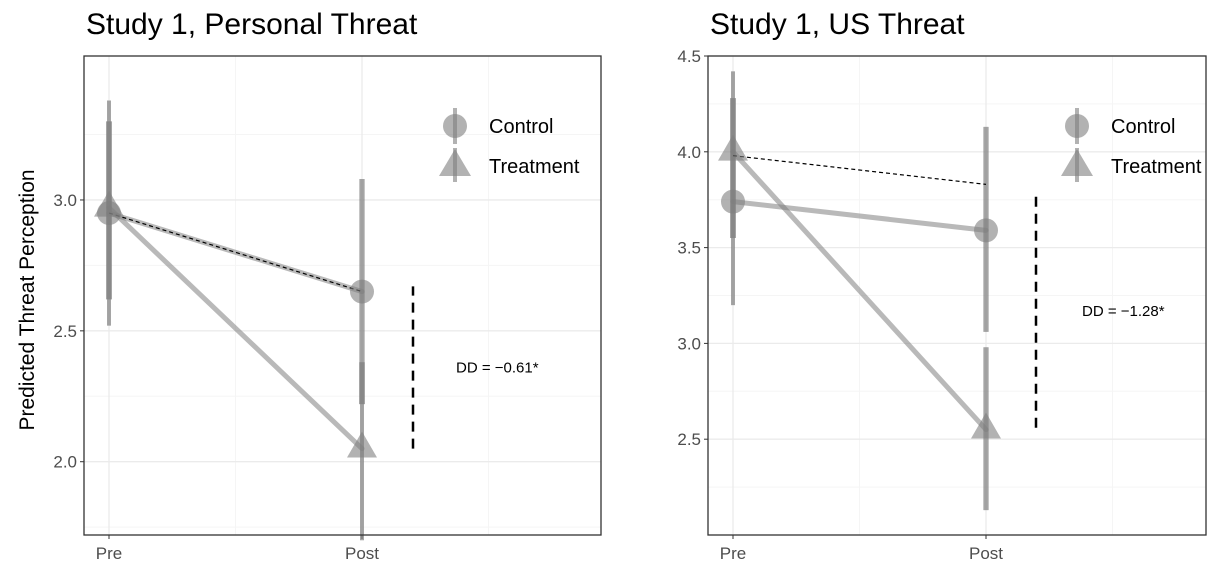  What do you see at coordinates (252, 24) in the screenshot?
I see `chart-title: Study 1, Personal Threat` at bounding box center [252, 24].